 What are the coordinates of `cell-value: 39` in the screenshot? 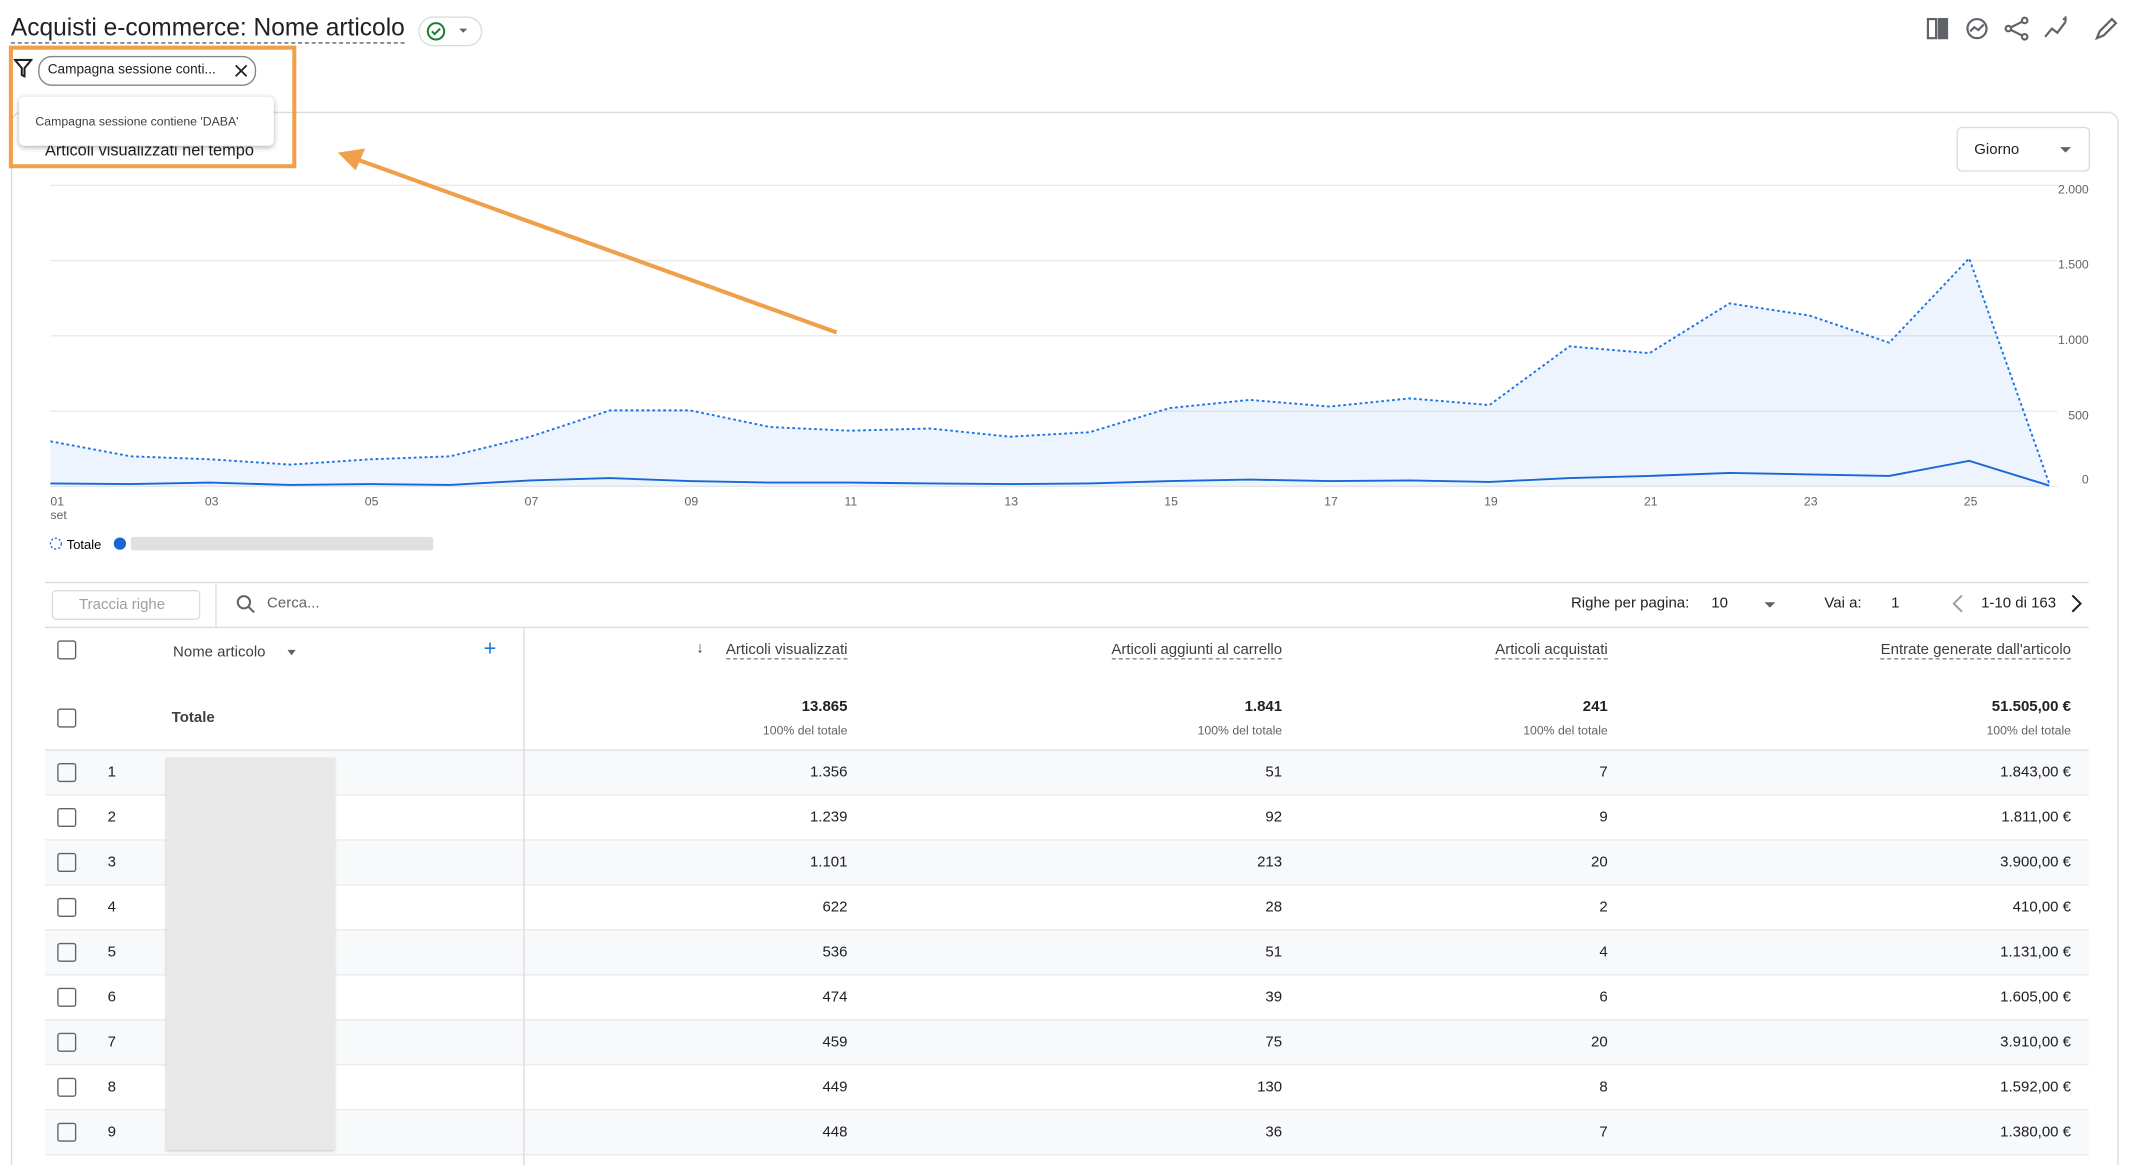 It's located at (1274, 997).